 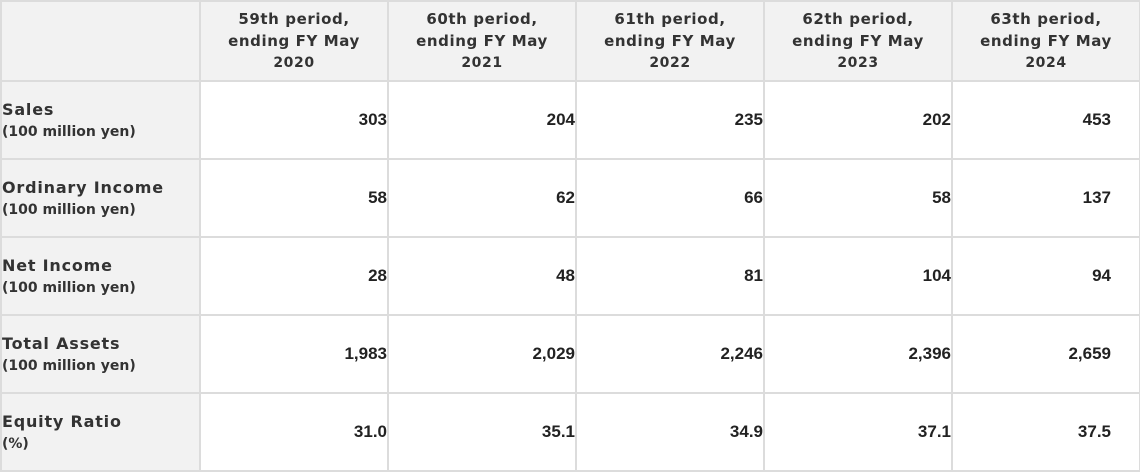 I want to click on table-cell: 2,659, so click(x=1045, y=354).